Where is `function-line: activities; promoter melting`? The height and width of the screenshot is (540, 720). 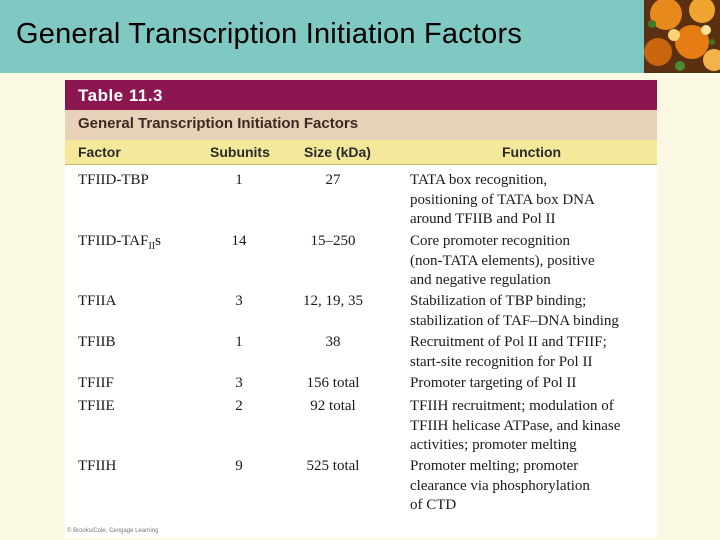
function-line: activities; promoter melting is located at coordinates (493, 445).